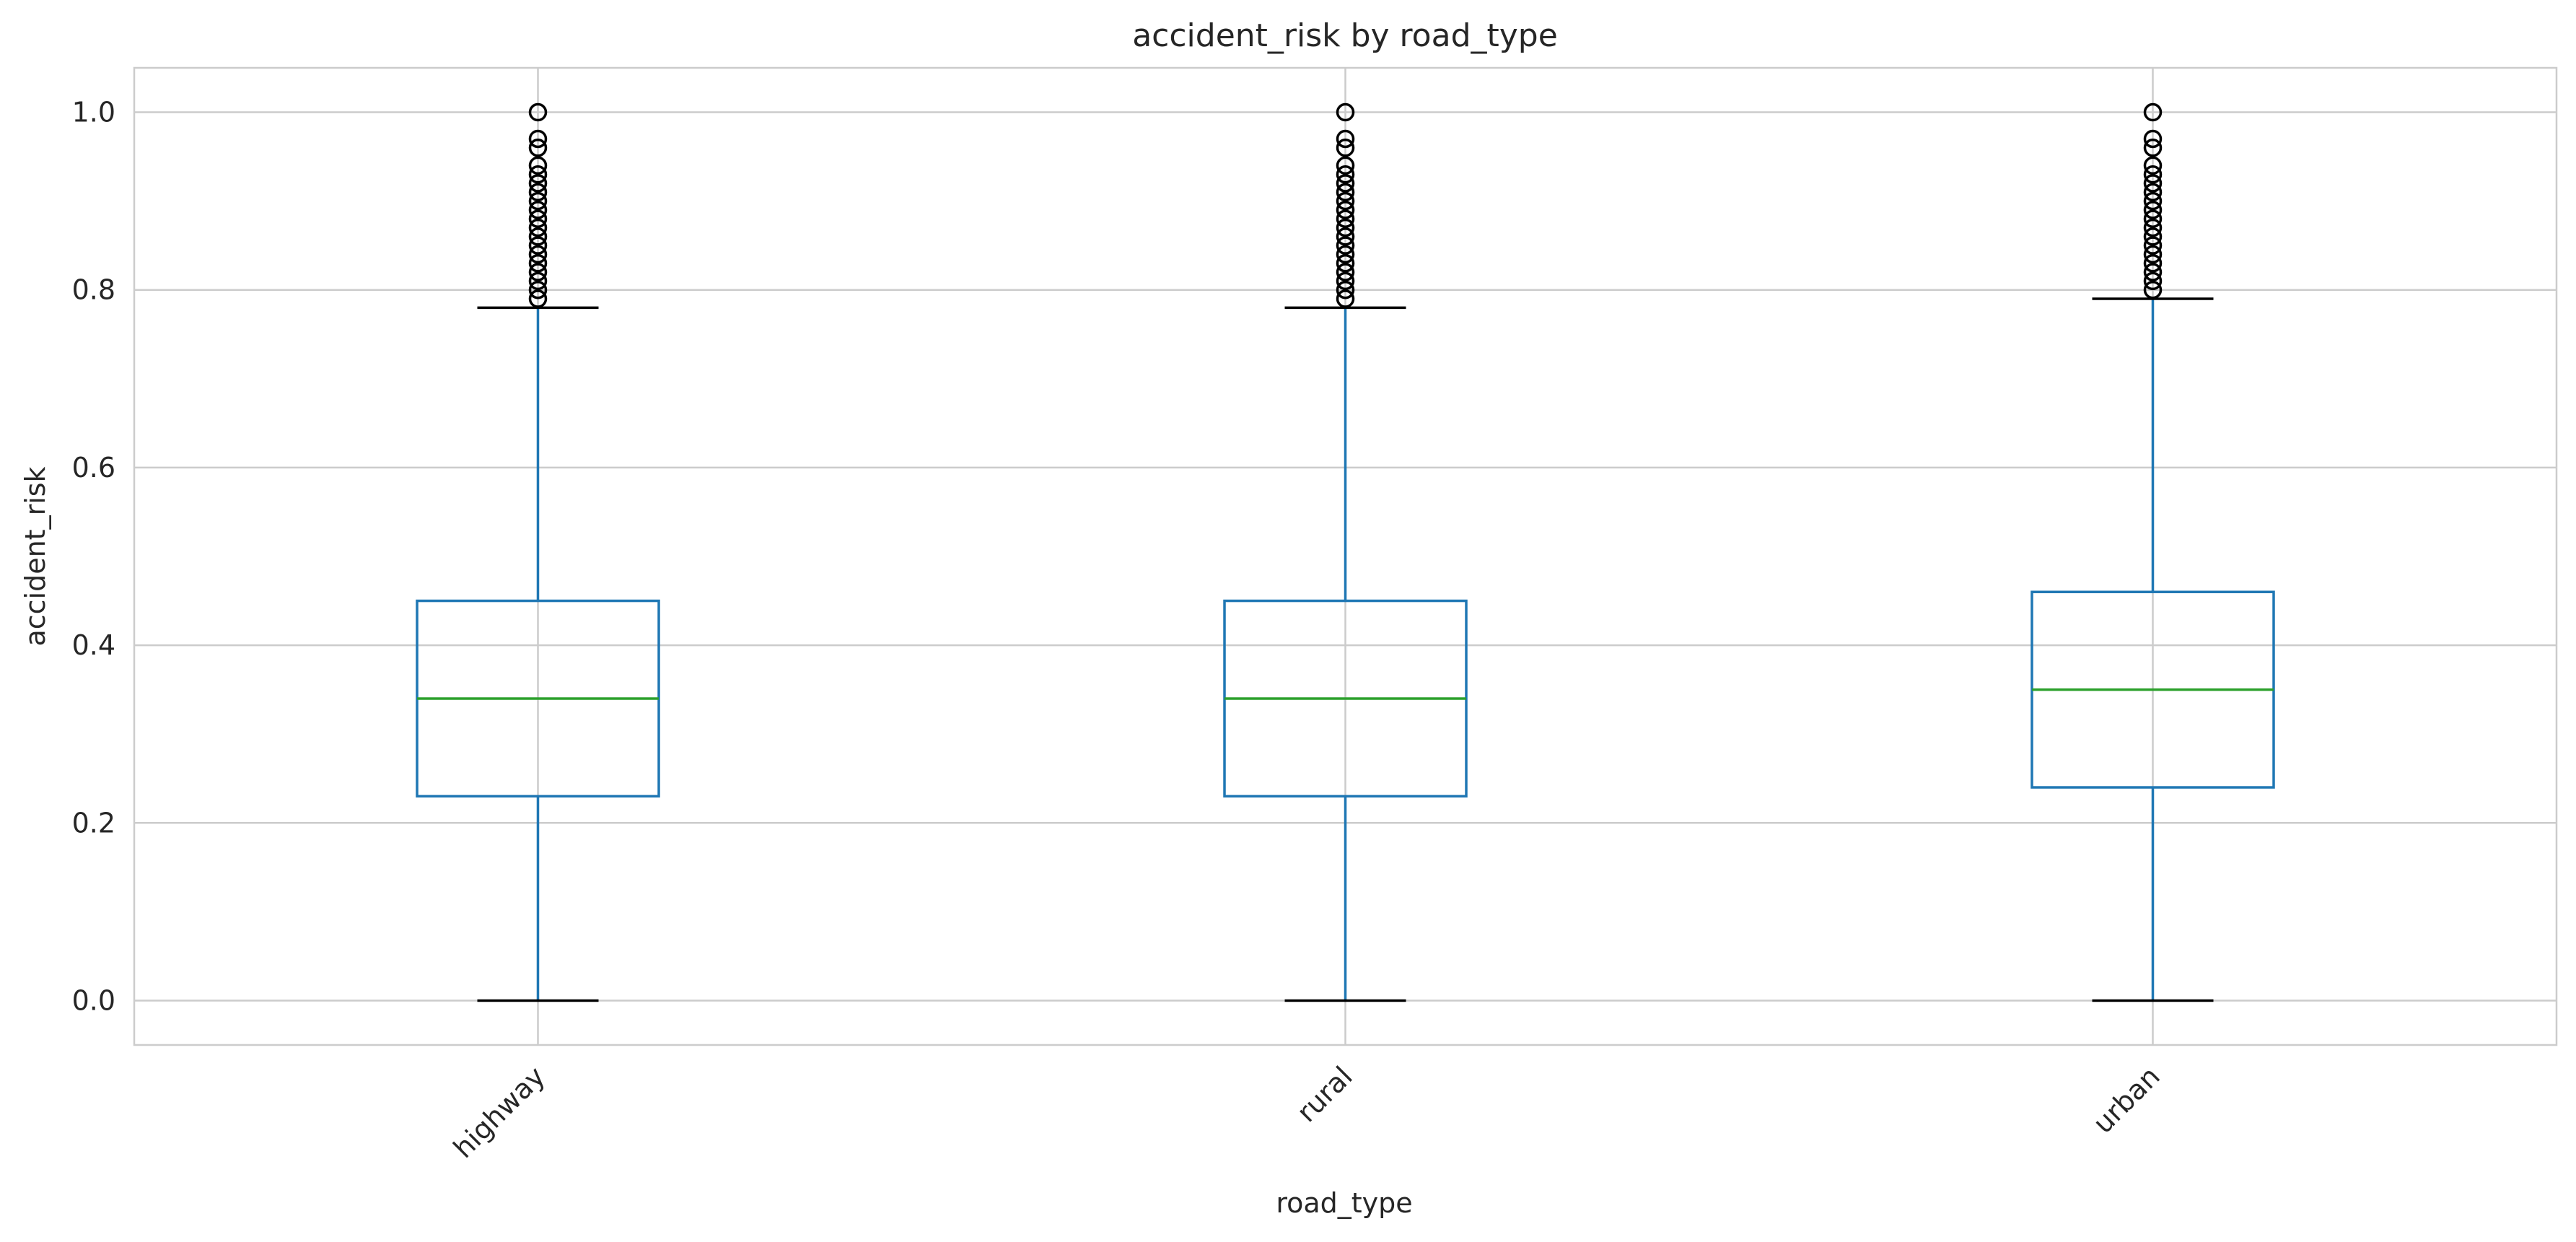  What do you see at coordinates (93, 112) in the screenshot?
I see `y-tick-label: 1.0` at bounding box center [93, 112].